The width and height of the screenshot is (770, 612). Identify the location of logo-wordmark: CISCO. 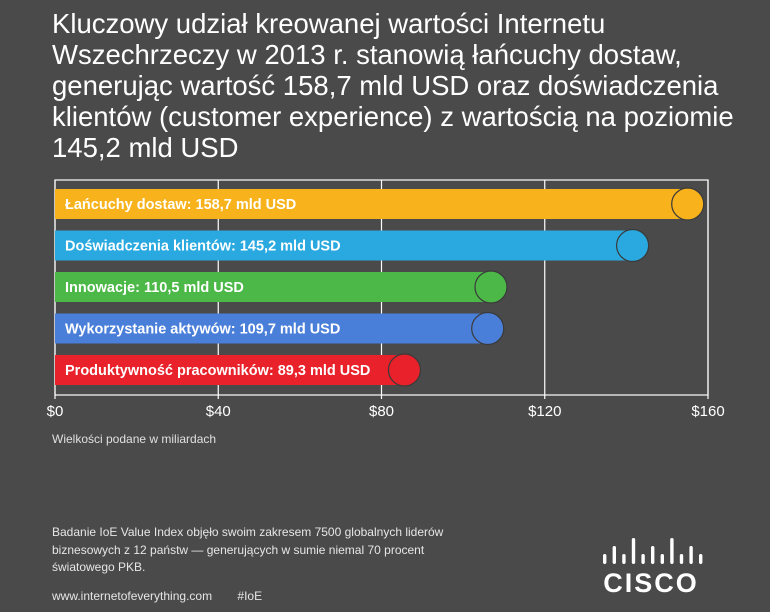
(651, 583).